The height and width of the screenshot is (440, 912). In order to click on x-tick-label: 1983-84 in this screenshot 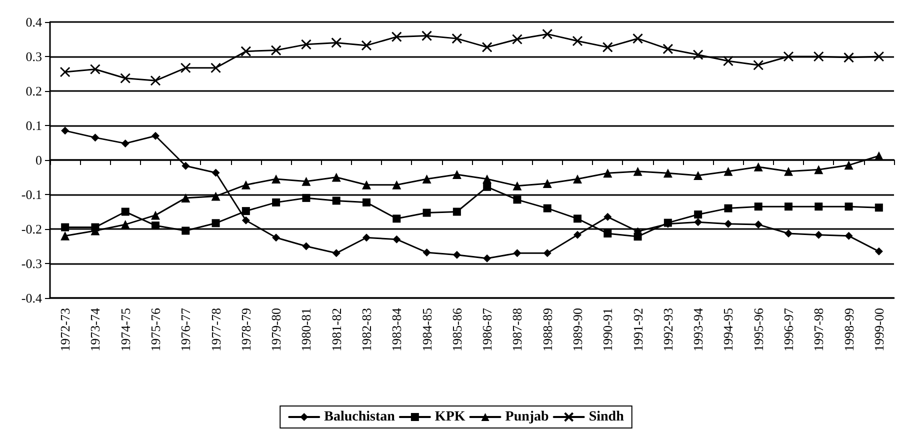, I will do `click(396, 330)`.